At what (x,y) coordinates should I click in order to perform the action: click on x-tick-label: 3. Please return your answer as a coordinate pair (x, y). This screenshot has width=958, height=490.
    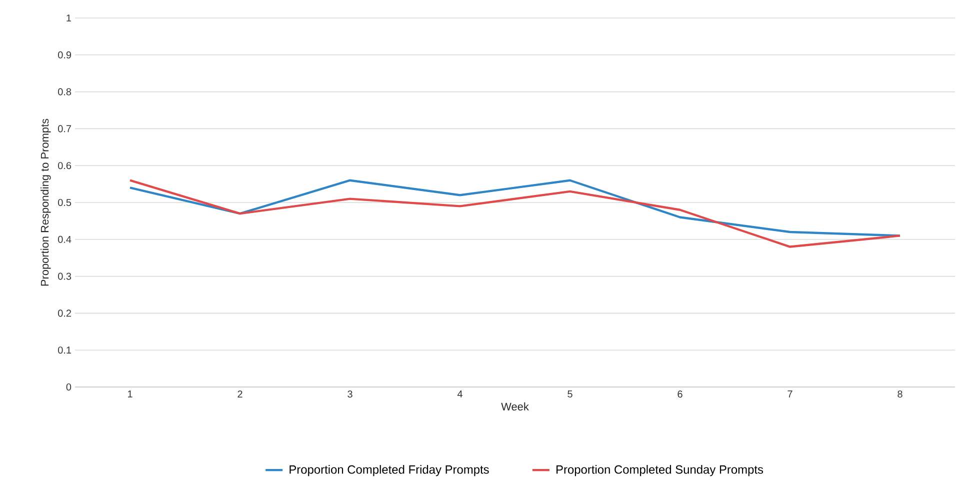
    Looking at the image, I should click on (350, 394).